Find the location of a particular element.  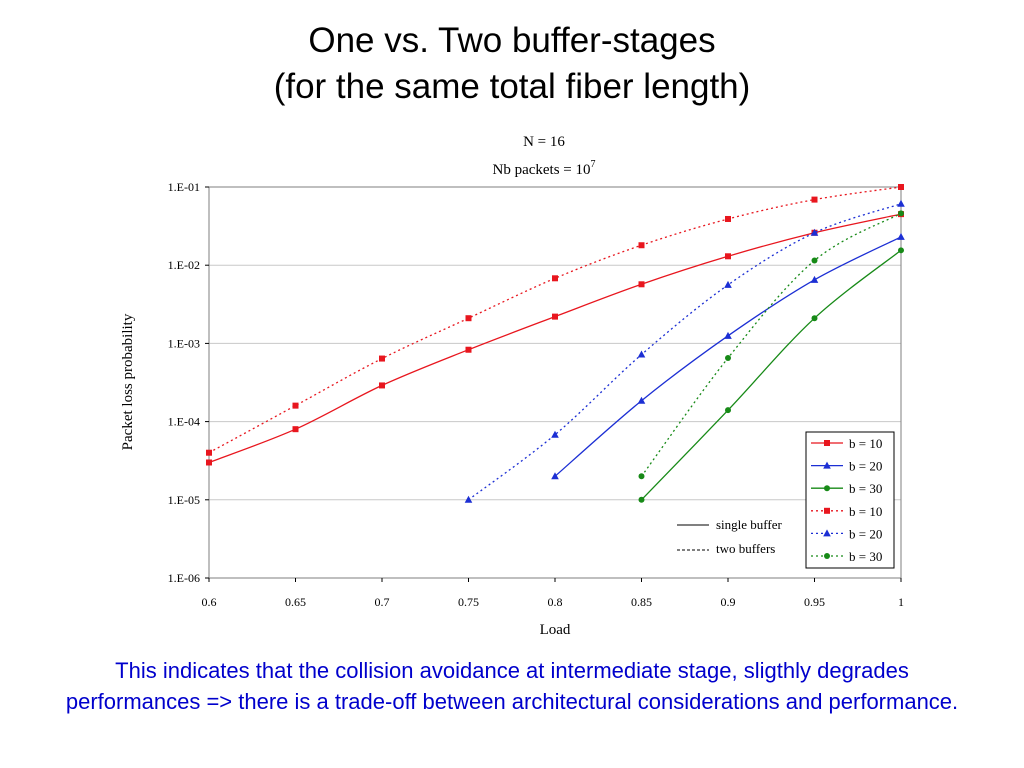

chart-subtitle-base: Nb packets = 10 is located at coordinates (541, 170).